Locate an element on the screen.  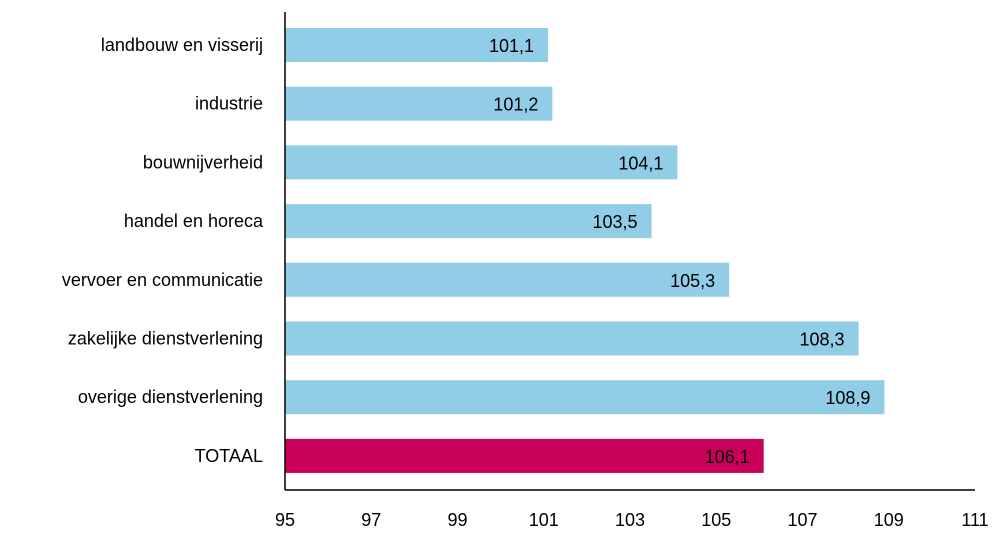
value-label-5: 108,3 is located at coordinates (822, 340).